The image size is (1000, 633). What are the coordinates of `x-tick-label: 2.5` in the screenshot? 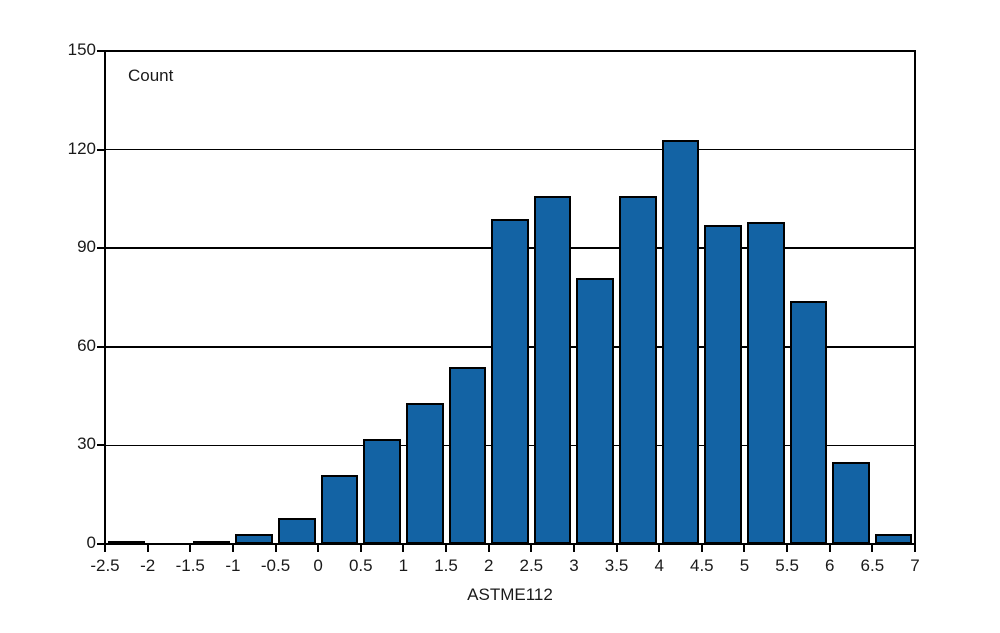 It's located at (531, 565).